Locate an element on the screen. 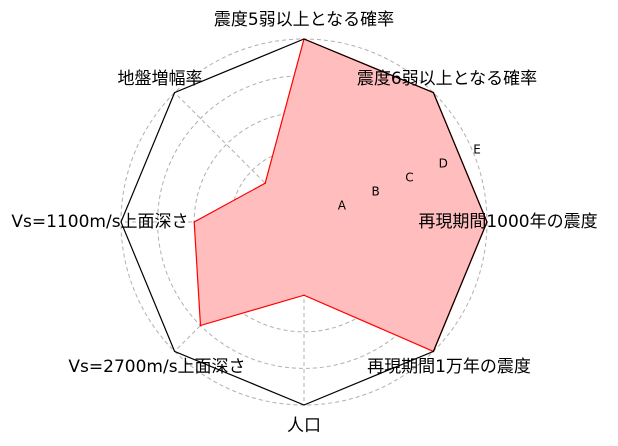 This screenshot has height=446, width=618. axis-label-4: 人口 is located at coordinates (304, 426).